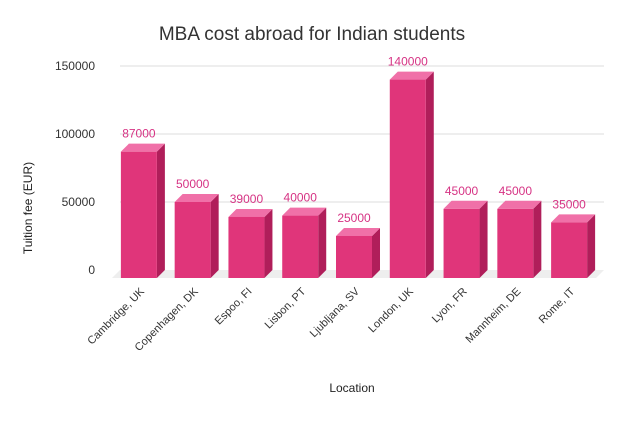  I want to click on x-axis-label: Location, so click(351, 388).